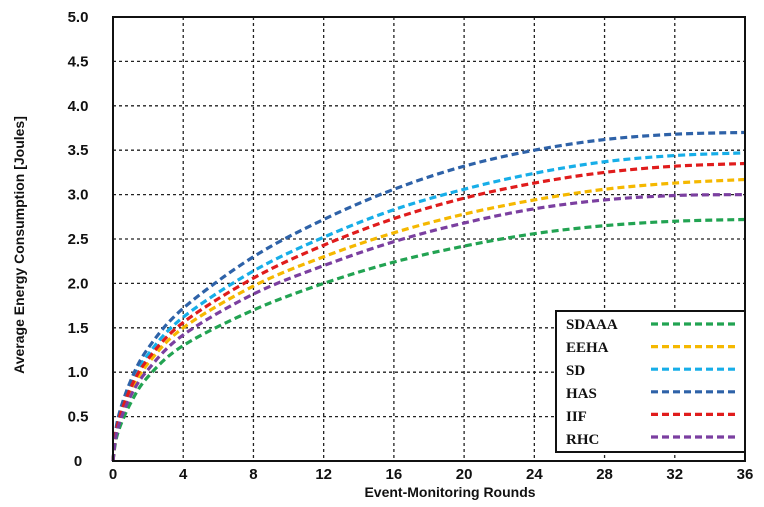  Describe the element at coordinates (78, 106) in the screenshot. I see `y-tick-label: 4.0` at that location.